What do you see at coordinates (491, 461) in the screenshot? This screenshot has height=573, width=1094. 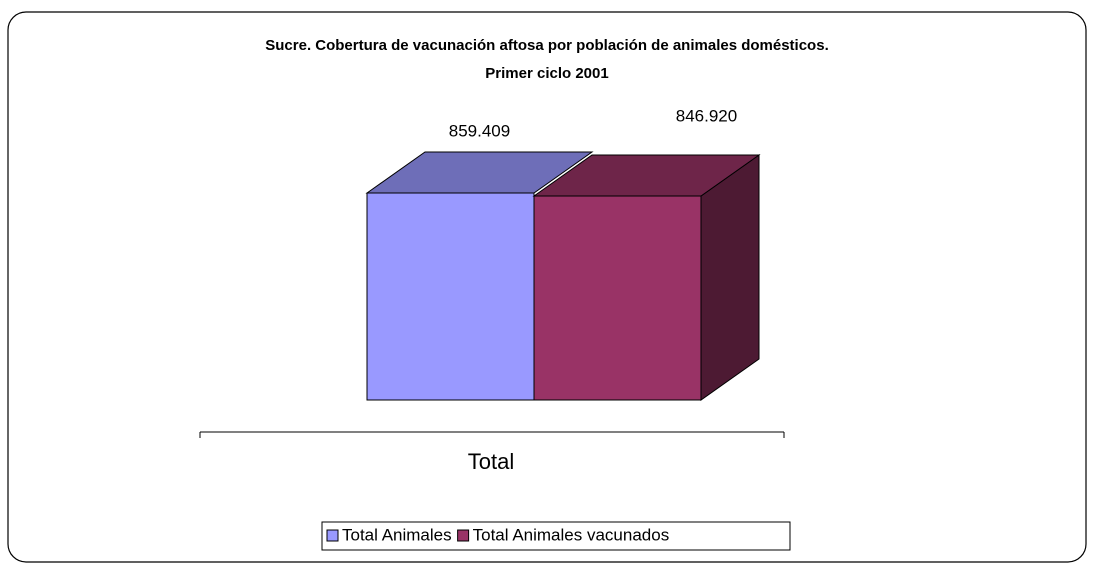 I see `x-tick-label: Total` at bounding box center [491, 461].